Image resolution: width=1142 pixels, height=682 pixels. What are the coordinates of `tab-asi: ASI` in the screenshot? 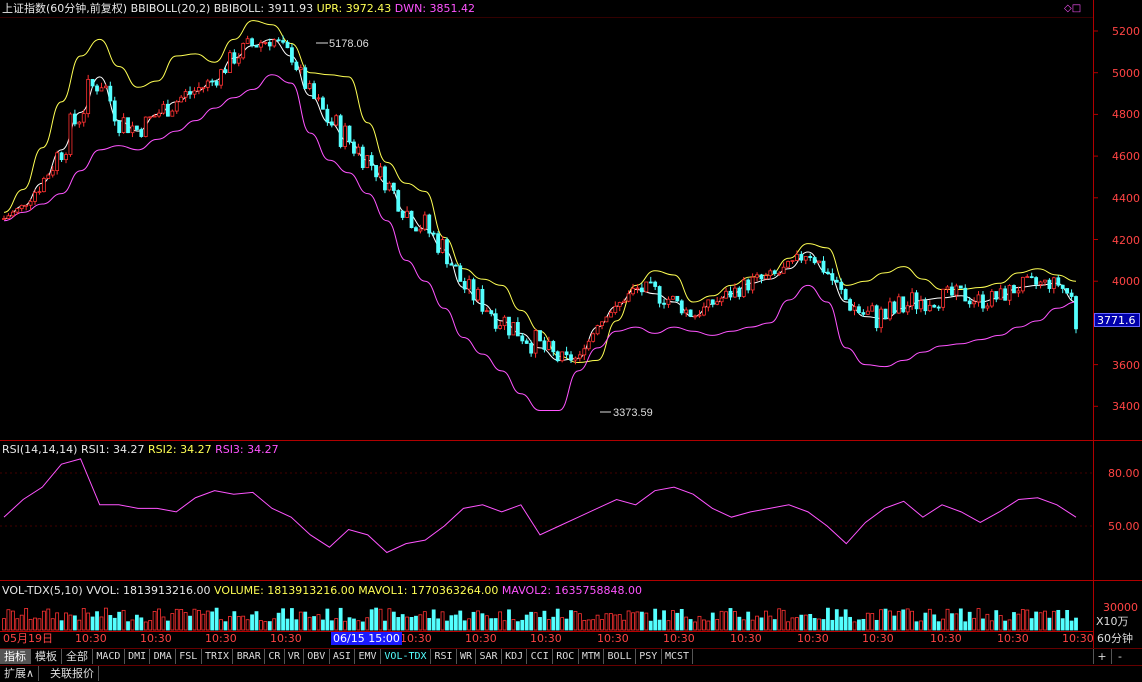 It's located at (343, 656).